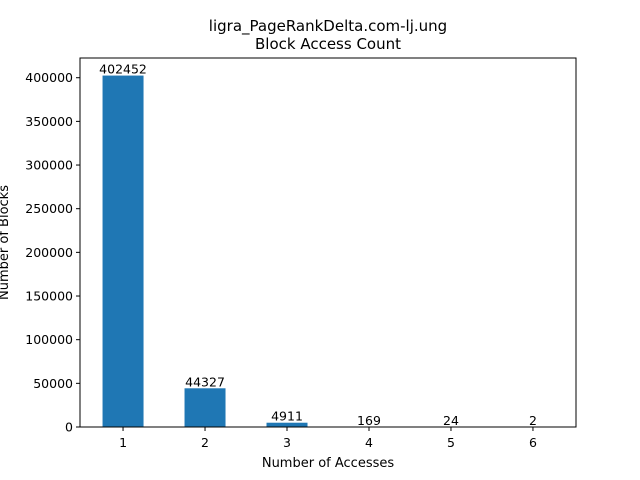 This screenshot has height=480, width=640. What do you see at coordinates (69, 427) in the screenshot?
I see `y-tick-label: 0` at bounding box center [69, 427].